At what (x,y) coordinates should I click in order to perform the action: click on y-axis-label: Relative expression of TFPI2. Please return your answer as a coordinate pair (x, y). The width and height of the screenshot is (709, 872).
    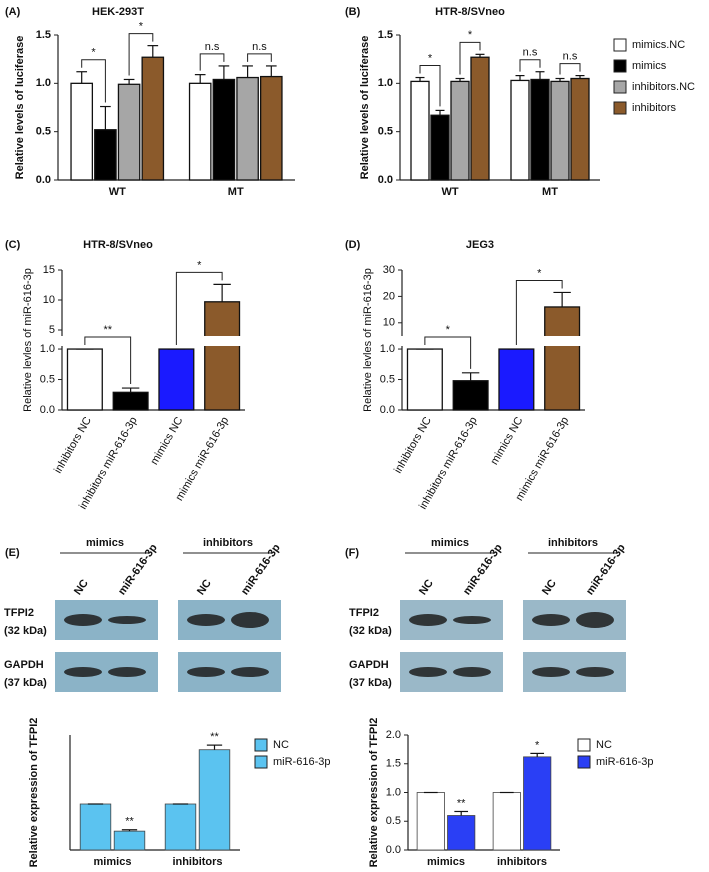
    Looking at the image, I should click on (34, 792).